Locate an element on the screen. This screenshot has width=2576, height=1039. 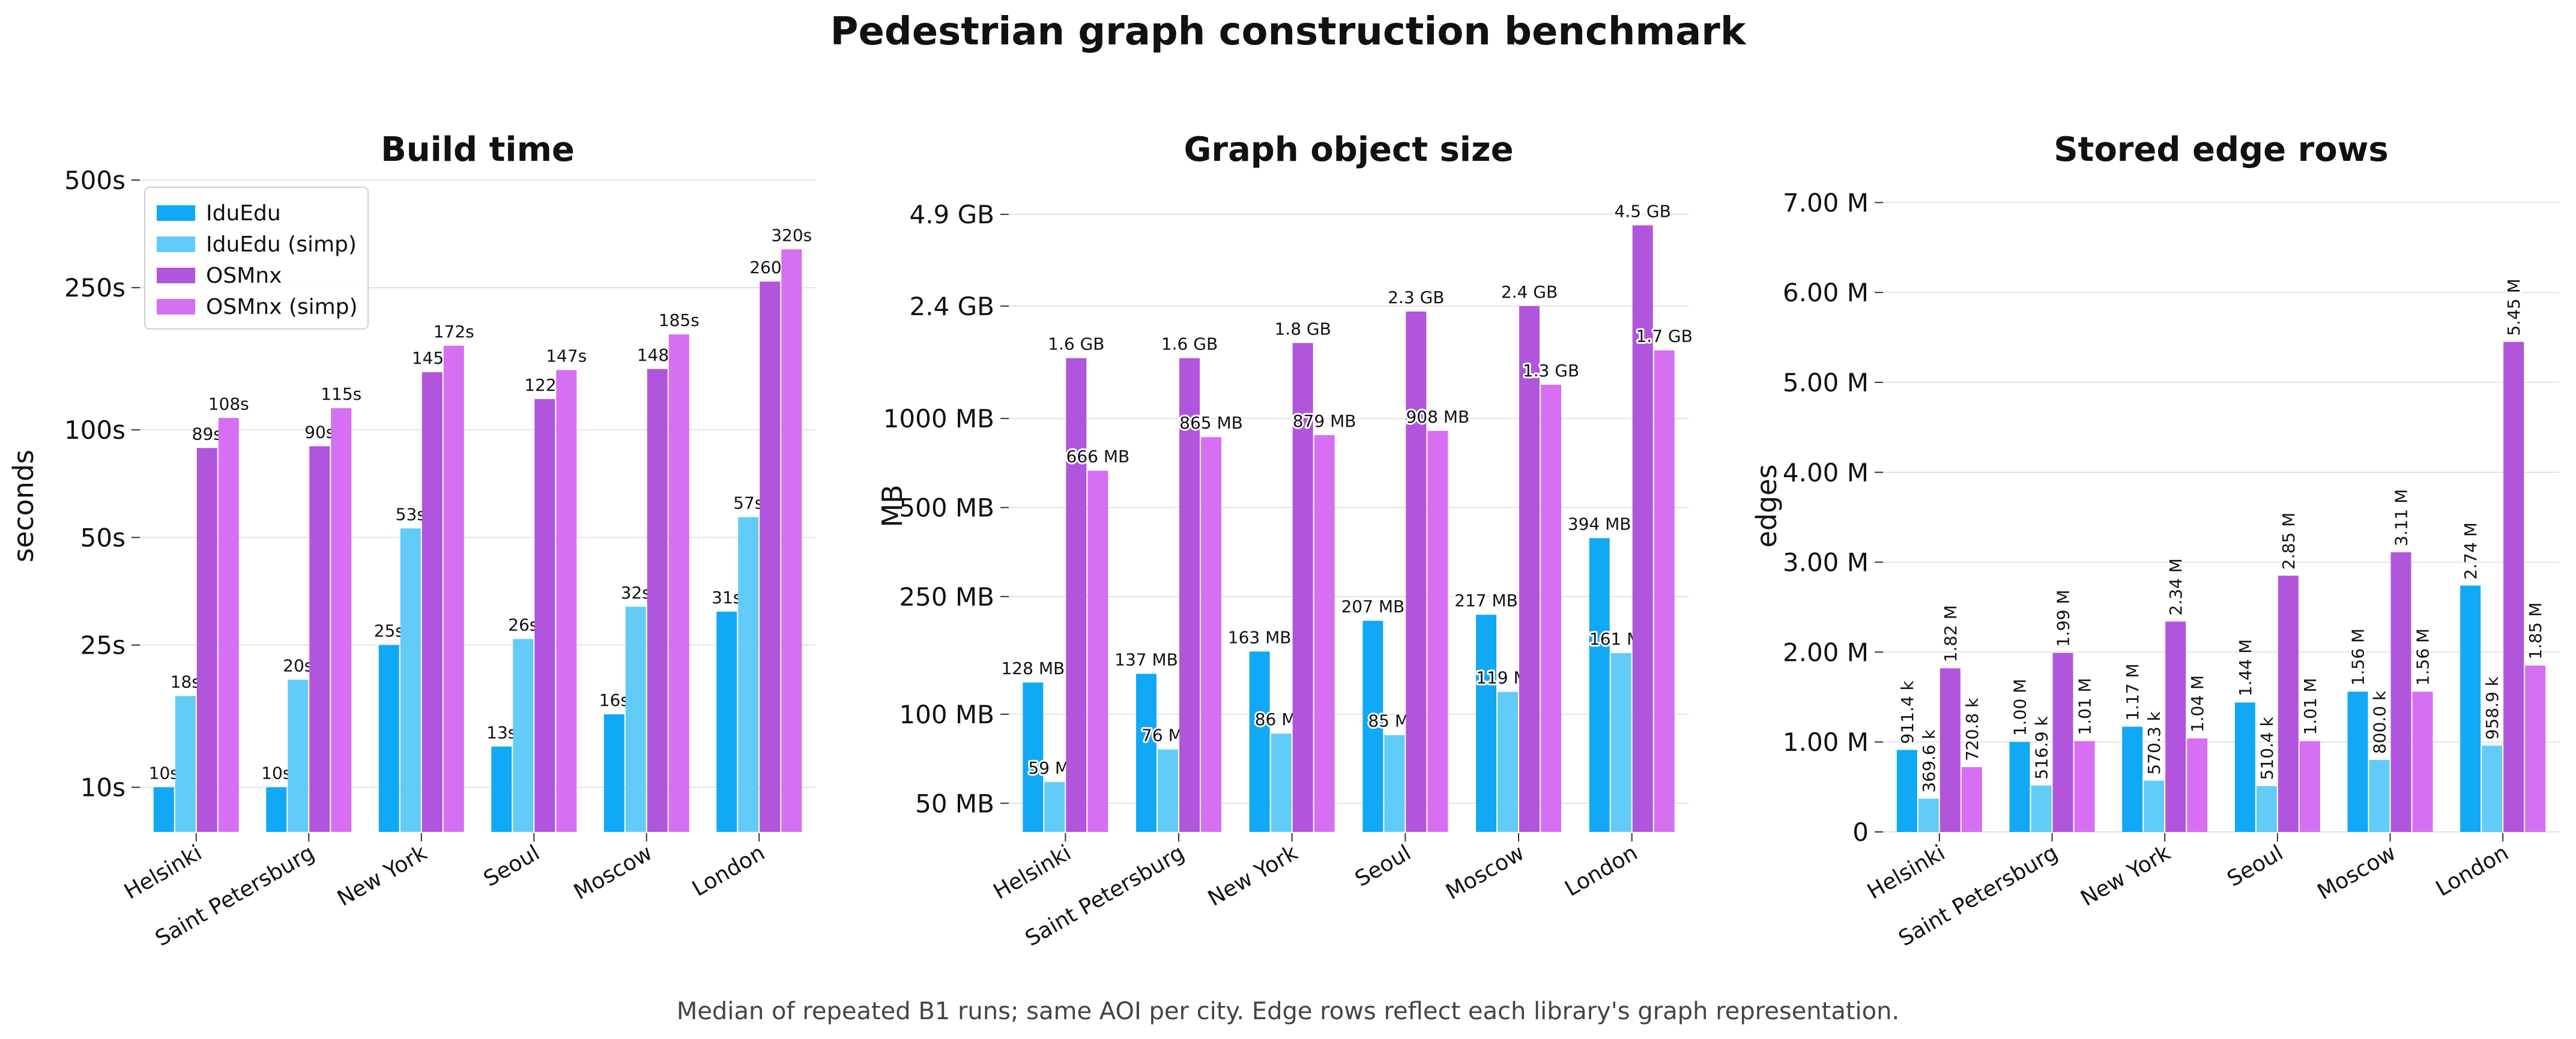
y-tick-label: 2.00 M is located at coordinates (1826, 652).